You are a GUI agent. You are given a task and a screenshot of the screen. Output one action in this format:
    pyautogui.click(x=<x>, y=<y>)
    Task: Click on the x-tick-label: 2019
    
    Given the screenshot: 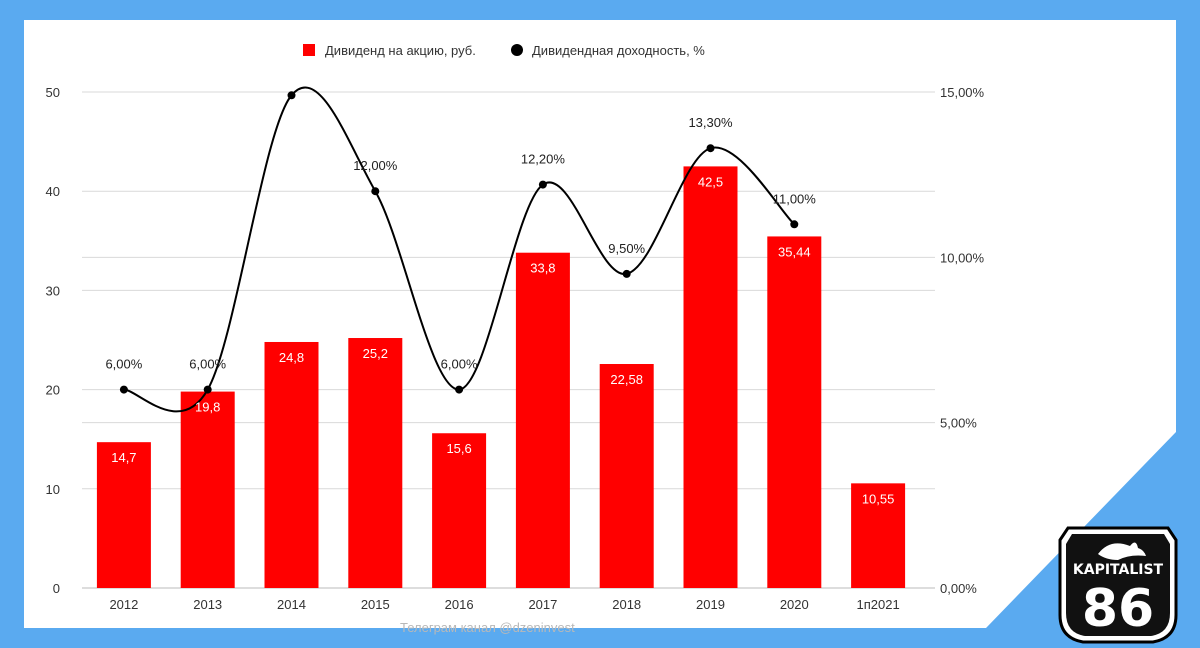 What is the action you would take?
    pyautogui.click(x=710, y=604)
    